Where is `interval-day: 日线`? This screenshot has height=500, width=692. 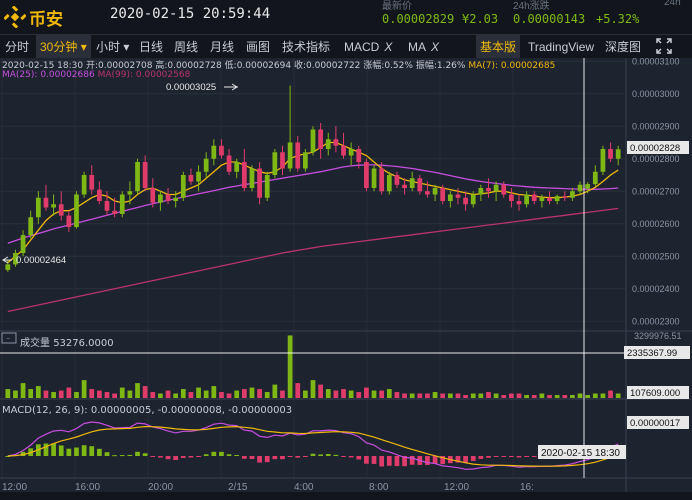
interval-day: 日线 is located at coordinates (151, 47).